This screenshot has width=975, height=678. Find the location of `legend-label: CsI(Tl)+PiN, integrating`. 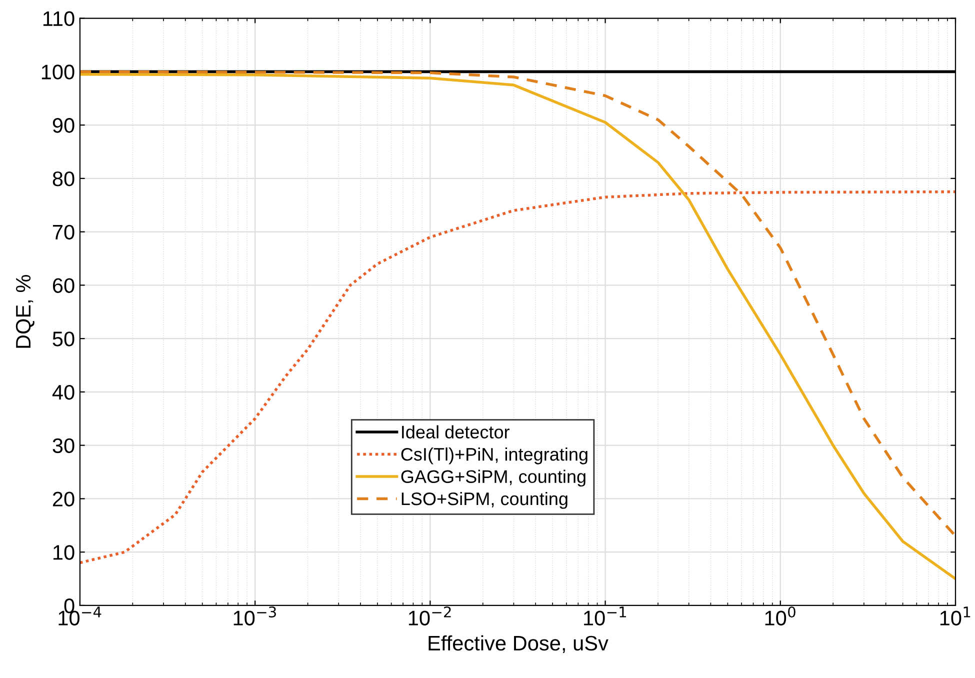

legend-label: CsI(Tl)+PiN, integrating is located at coordinates (494, 455).